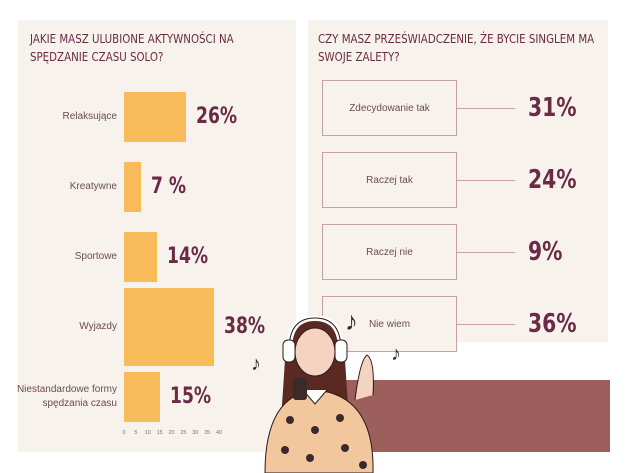  What do you see at coordinates (552, 108) in the screenshot?
I see `value-label: 31%` at bounding box center [552, 108].